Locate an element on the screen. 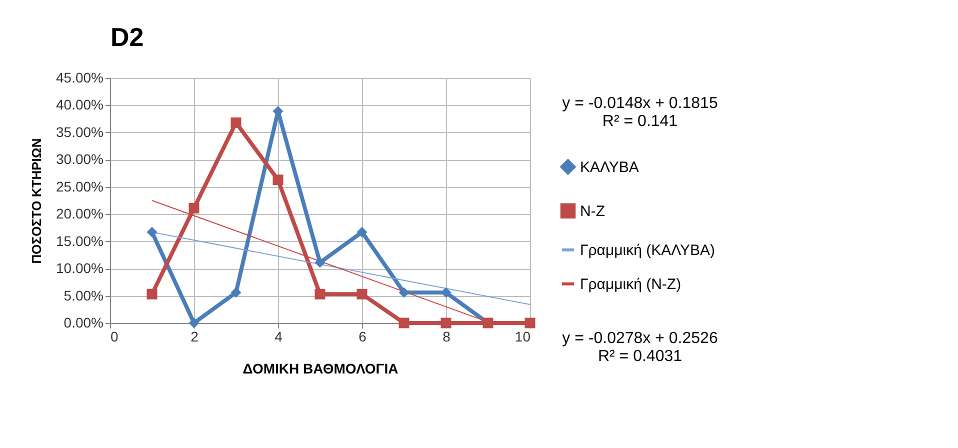 This screenshot has width=958, height=448. y-tick-label: 30.00% is located at coordinates (80, 159).